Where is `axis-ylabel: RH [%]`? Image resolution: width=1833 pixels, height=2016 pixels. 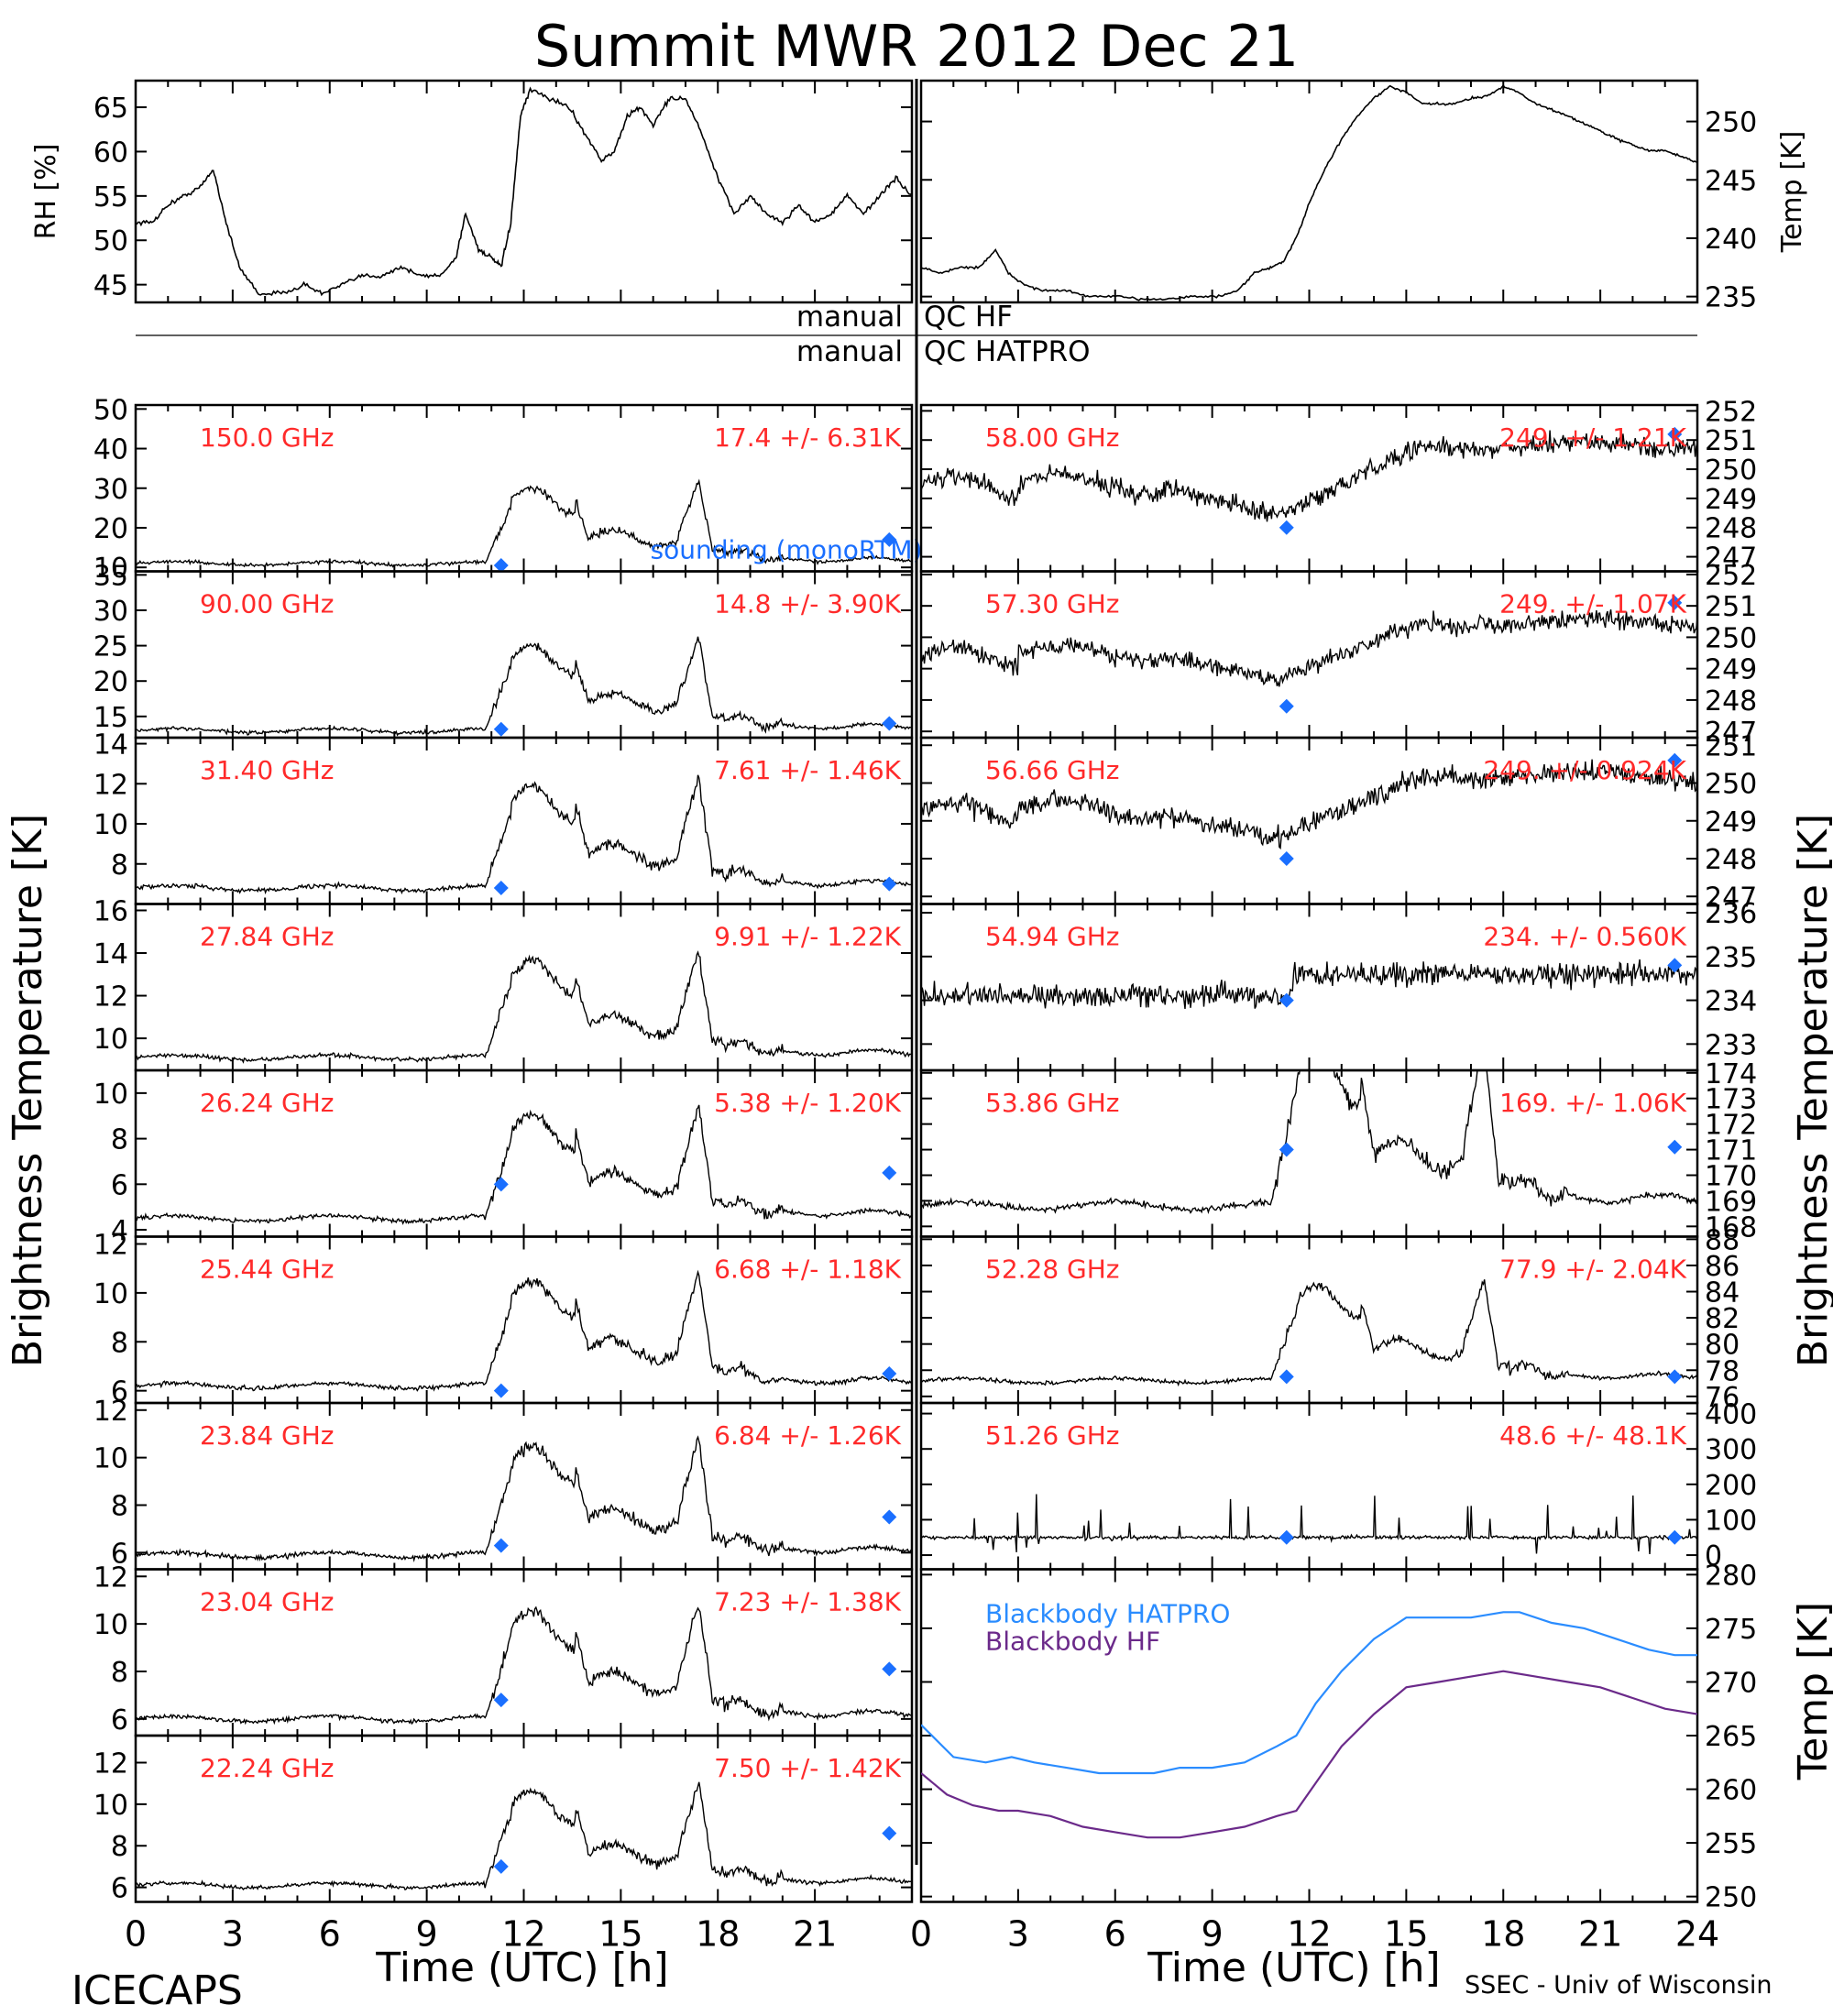 axis-ylabel: RH [%] is located at coordinates (46, 192).